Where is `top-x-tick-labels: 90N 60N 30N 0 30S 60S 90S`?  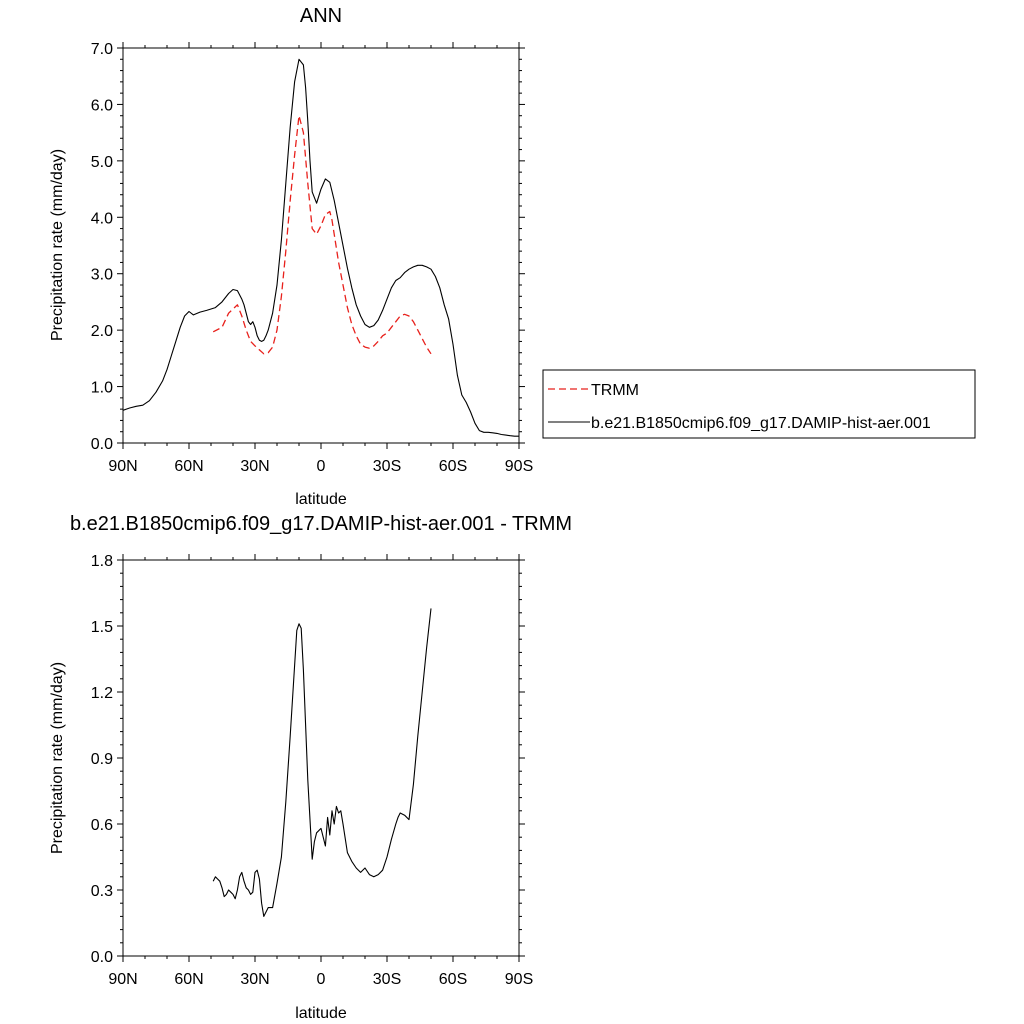 top-x-tick-labels: 90N 60N 30N 0 30S 60S 90S is located at coordinates (320, 466).